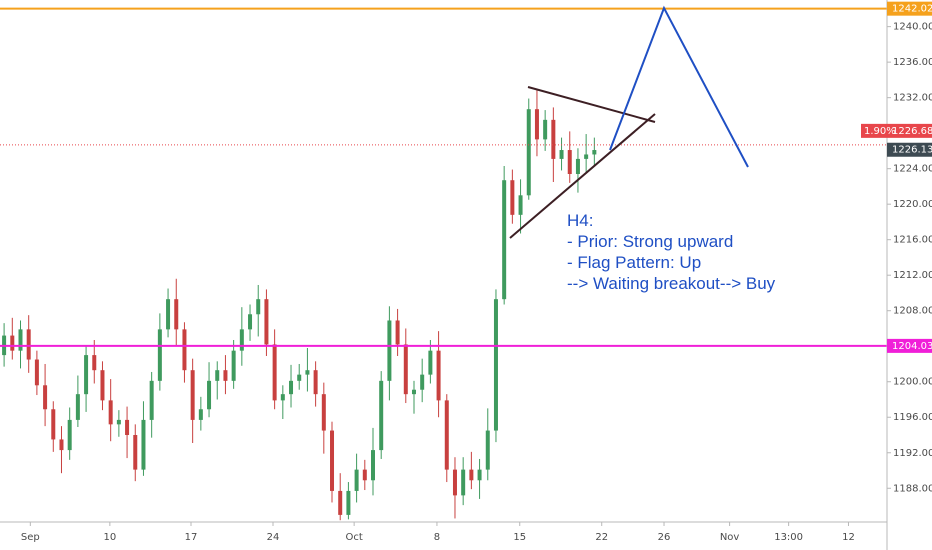 Image resolution: width=932 pixels, height=550 pixels. What do you see at coordinates (912, 417) in the screenshot?
I see `y-tick-label: 1196.000` at bounding box center [912, 417].